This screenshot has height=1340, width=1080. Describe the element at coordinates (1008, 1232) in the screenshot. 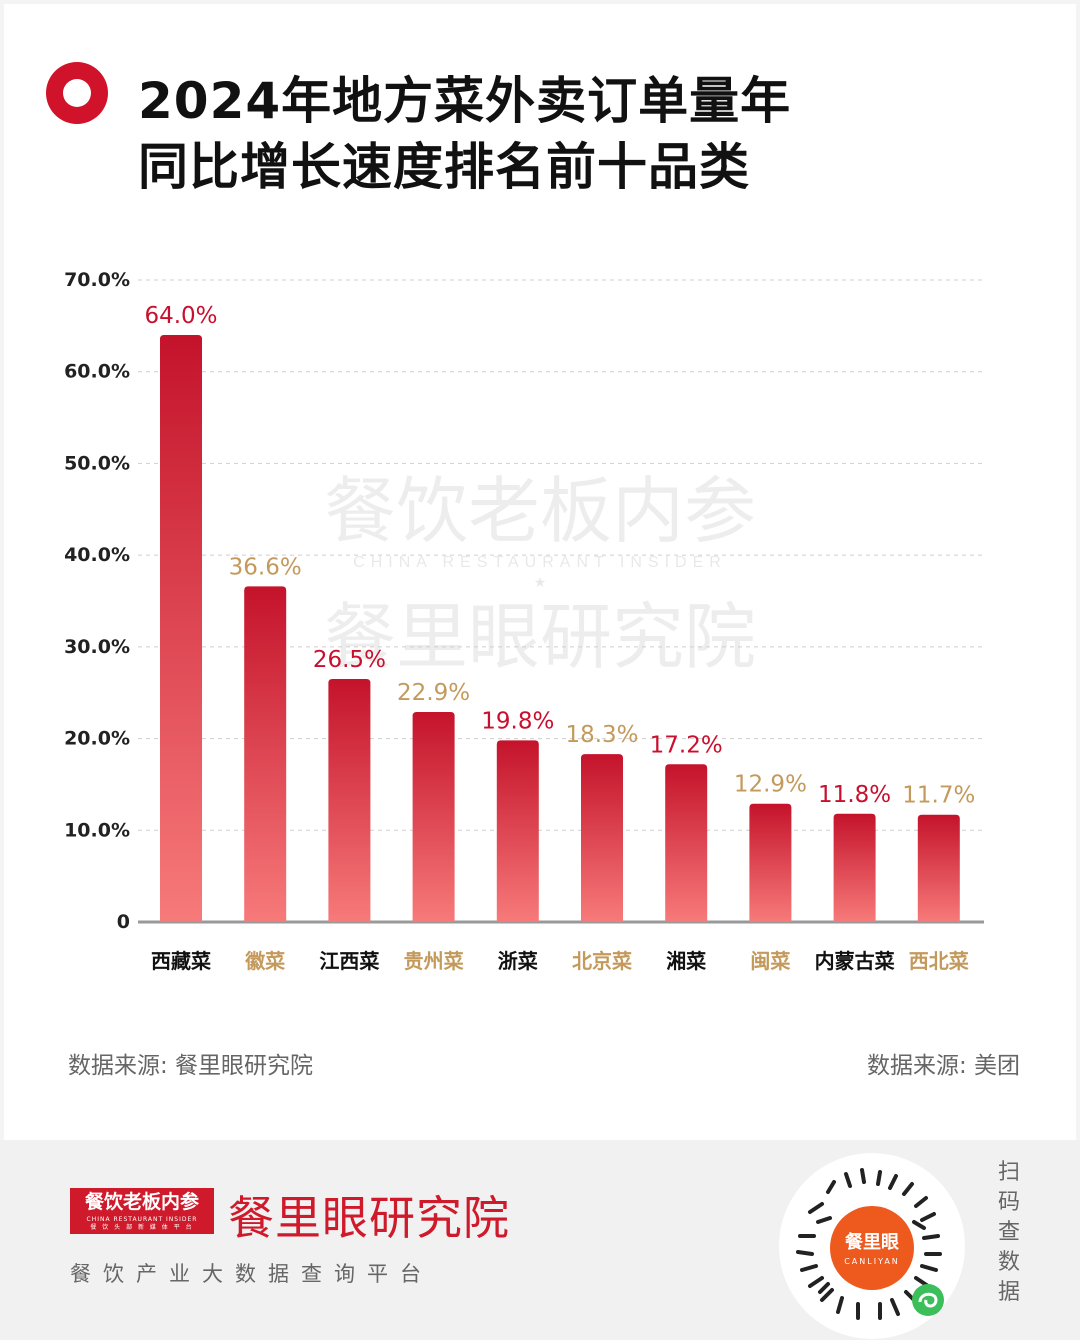

I see `scan-hint: 扫码查数据` at that location.